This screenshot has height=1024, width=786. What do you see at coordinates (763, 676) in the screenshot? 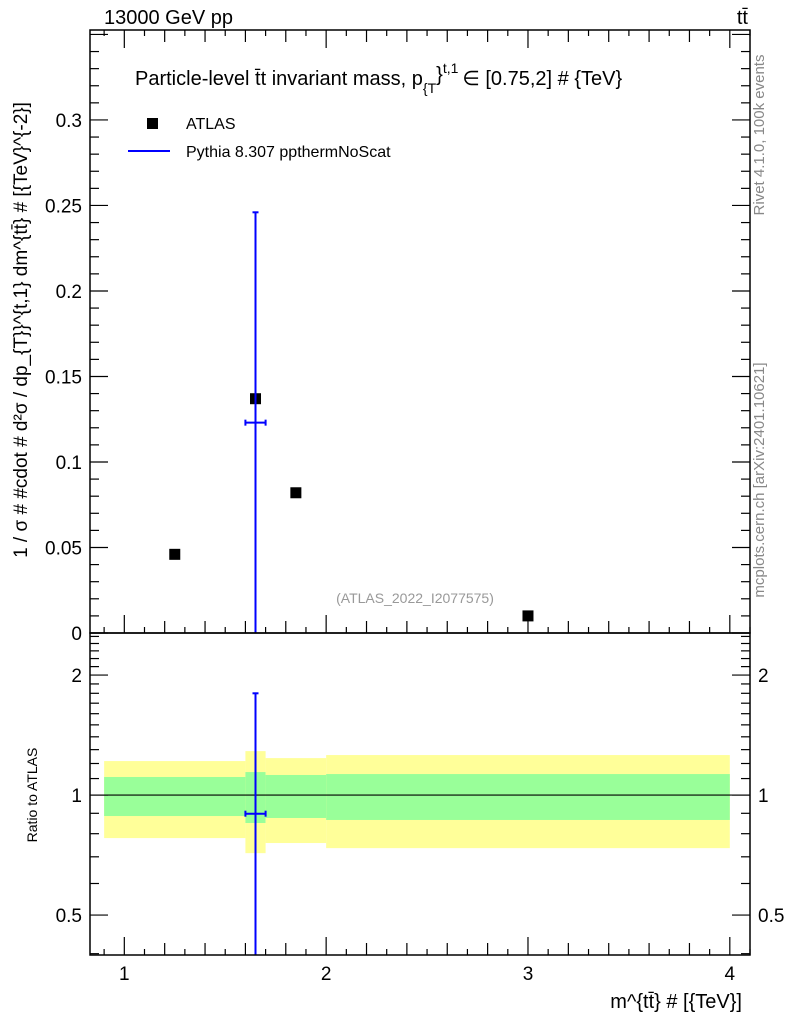
I see `ratio-y-tick-label-right: 2` at bounding box center [763, 676].